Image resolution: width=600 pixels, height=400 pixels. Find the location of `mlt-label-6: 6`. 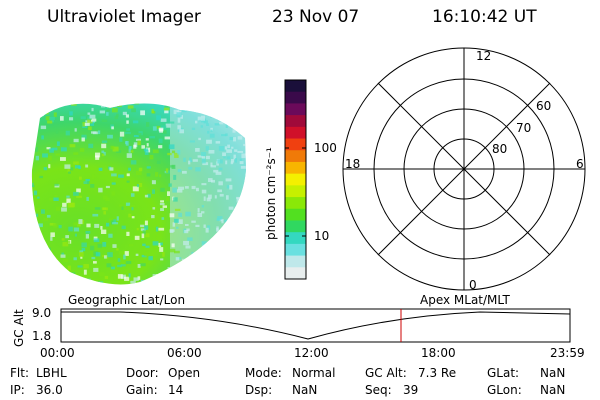

mlt-label-6: 6 is located at coordinates (580, 164).